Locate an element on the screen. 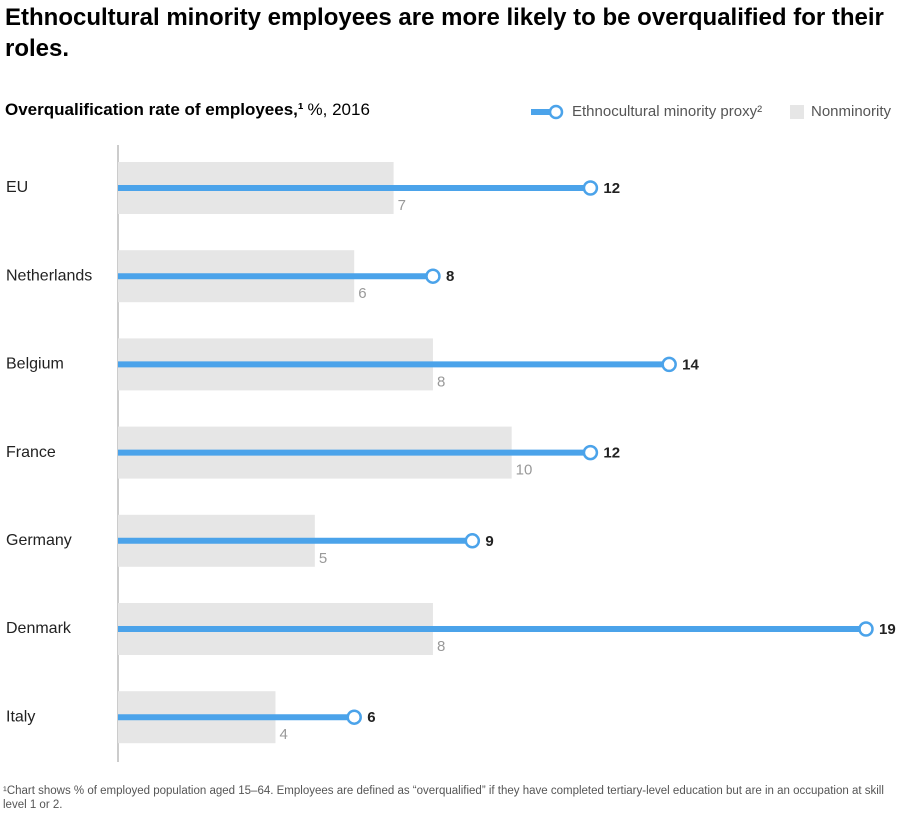  subtitle-rest: %, 2016 is located at coordinates (339, 109).